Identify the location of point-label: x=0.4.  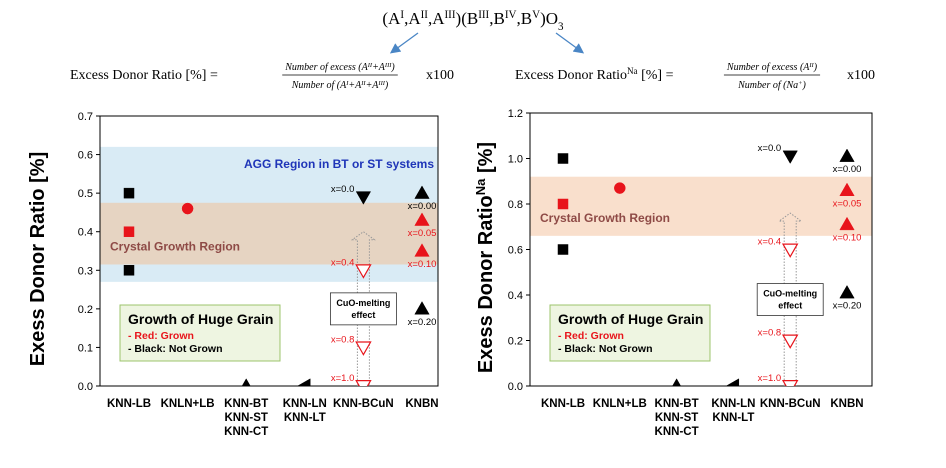
(343, 262).